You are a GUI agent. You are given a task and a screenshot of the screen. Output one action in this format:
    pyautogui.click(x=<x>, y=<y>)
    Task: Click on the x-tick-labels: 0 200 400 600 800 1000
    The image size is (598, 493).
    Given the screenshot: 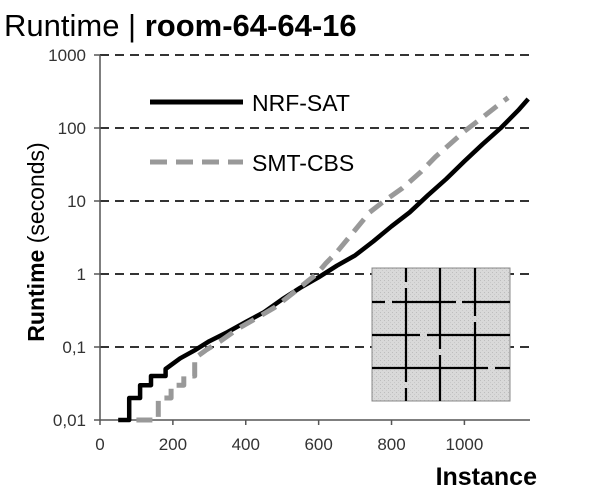 What is the action you would take?
    pyautogui.click(x=289, y=444)
    